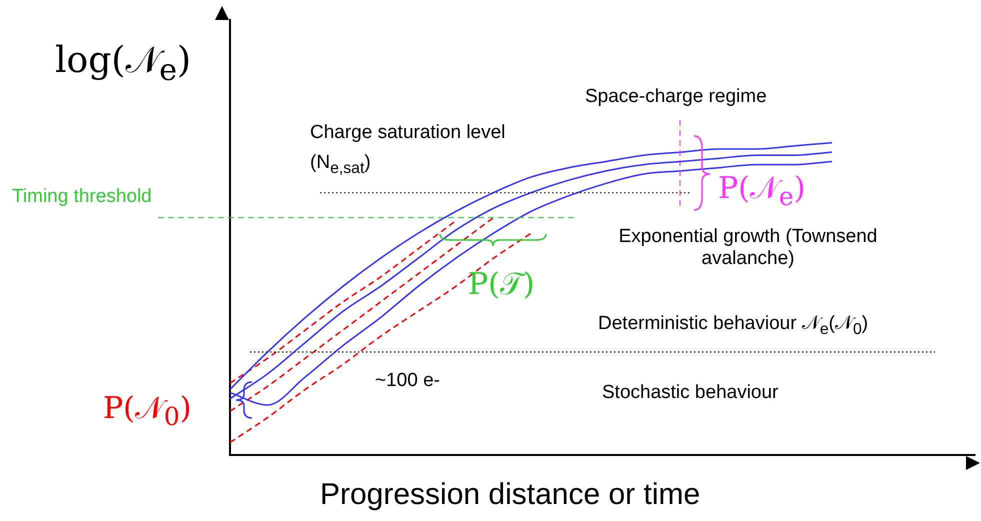 The height and width of the screenshot is (521, 981). Describe the element at coordinates (82, 197) in the screenshot. I see `ref-line-label: Timing threshold` at that location.